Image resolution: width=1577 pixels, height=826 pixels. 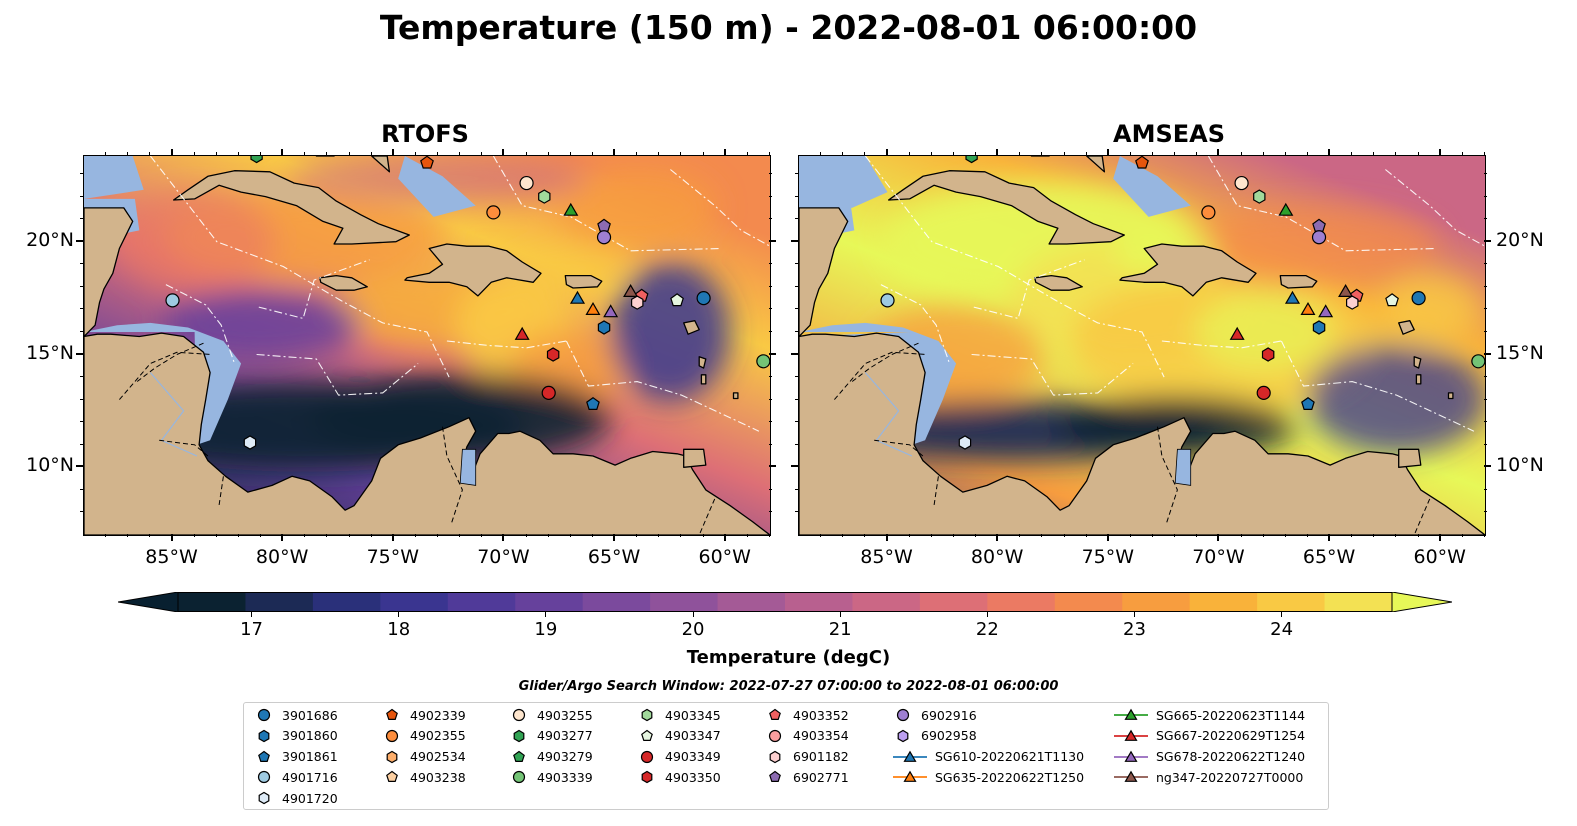 What do you see at coordinates (693, 614) in the screenshot?
I see `colorbar-tick-mark` at bounding box center [693, 614].